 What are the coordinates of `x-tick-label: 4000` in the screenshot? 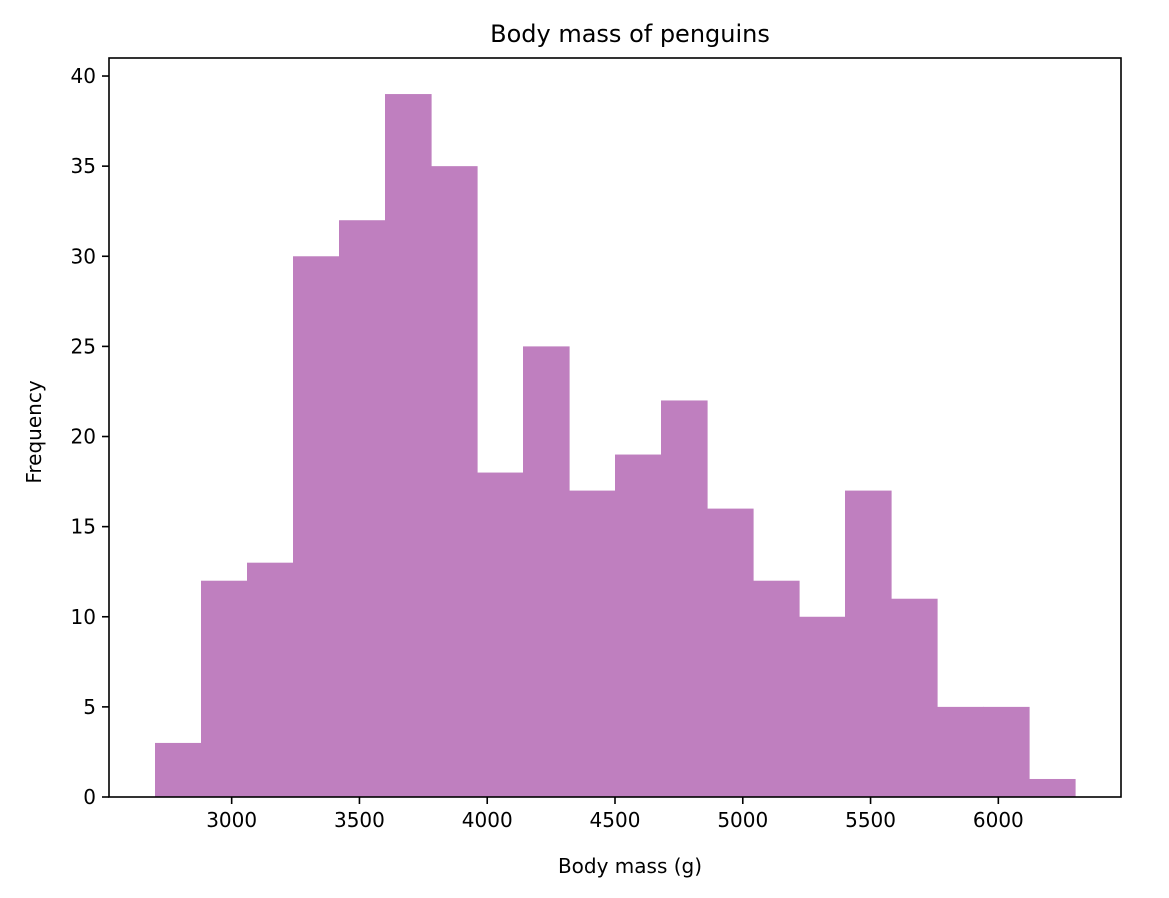 It's located at (487, 820).